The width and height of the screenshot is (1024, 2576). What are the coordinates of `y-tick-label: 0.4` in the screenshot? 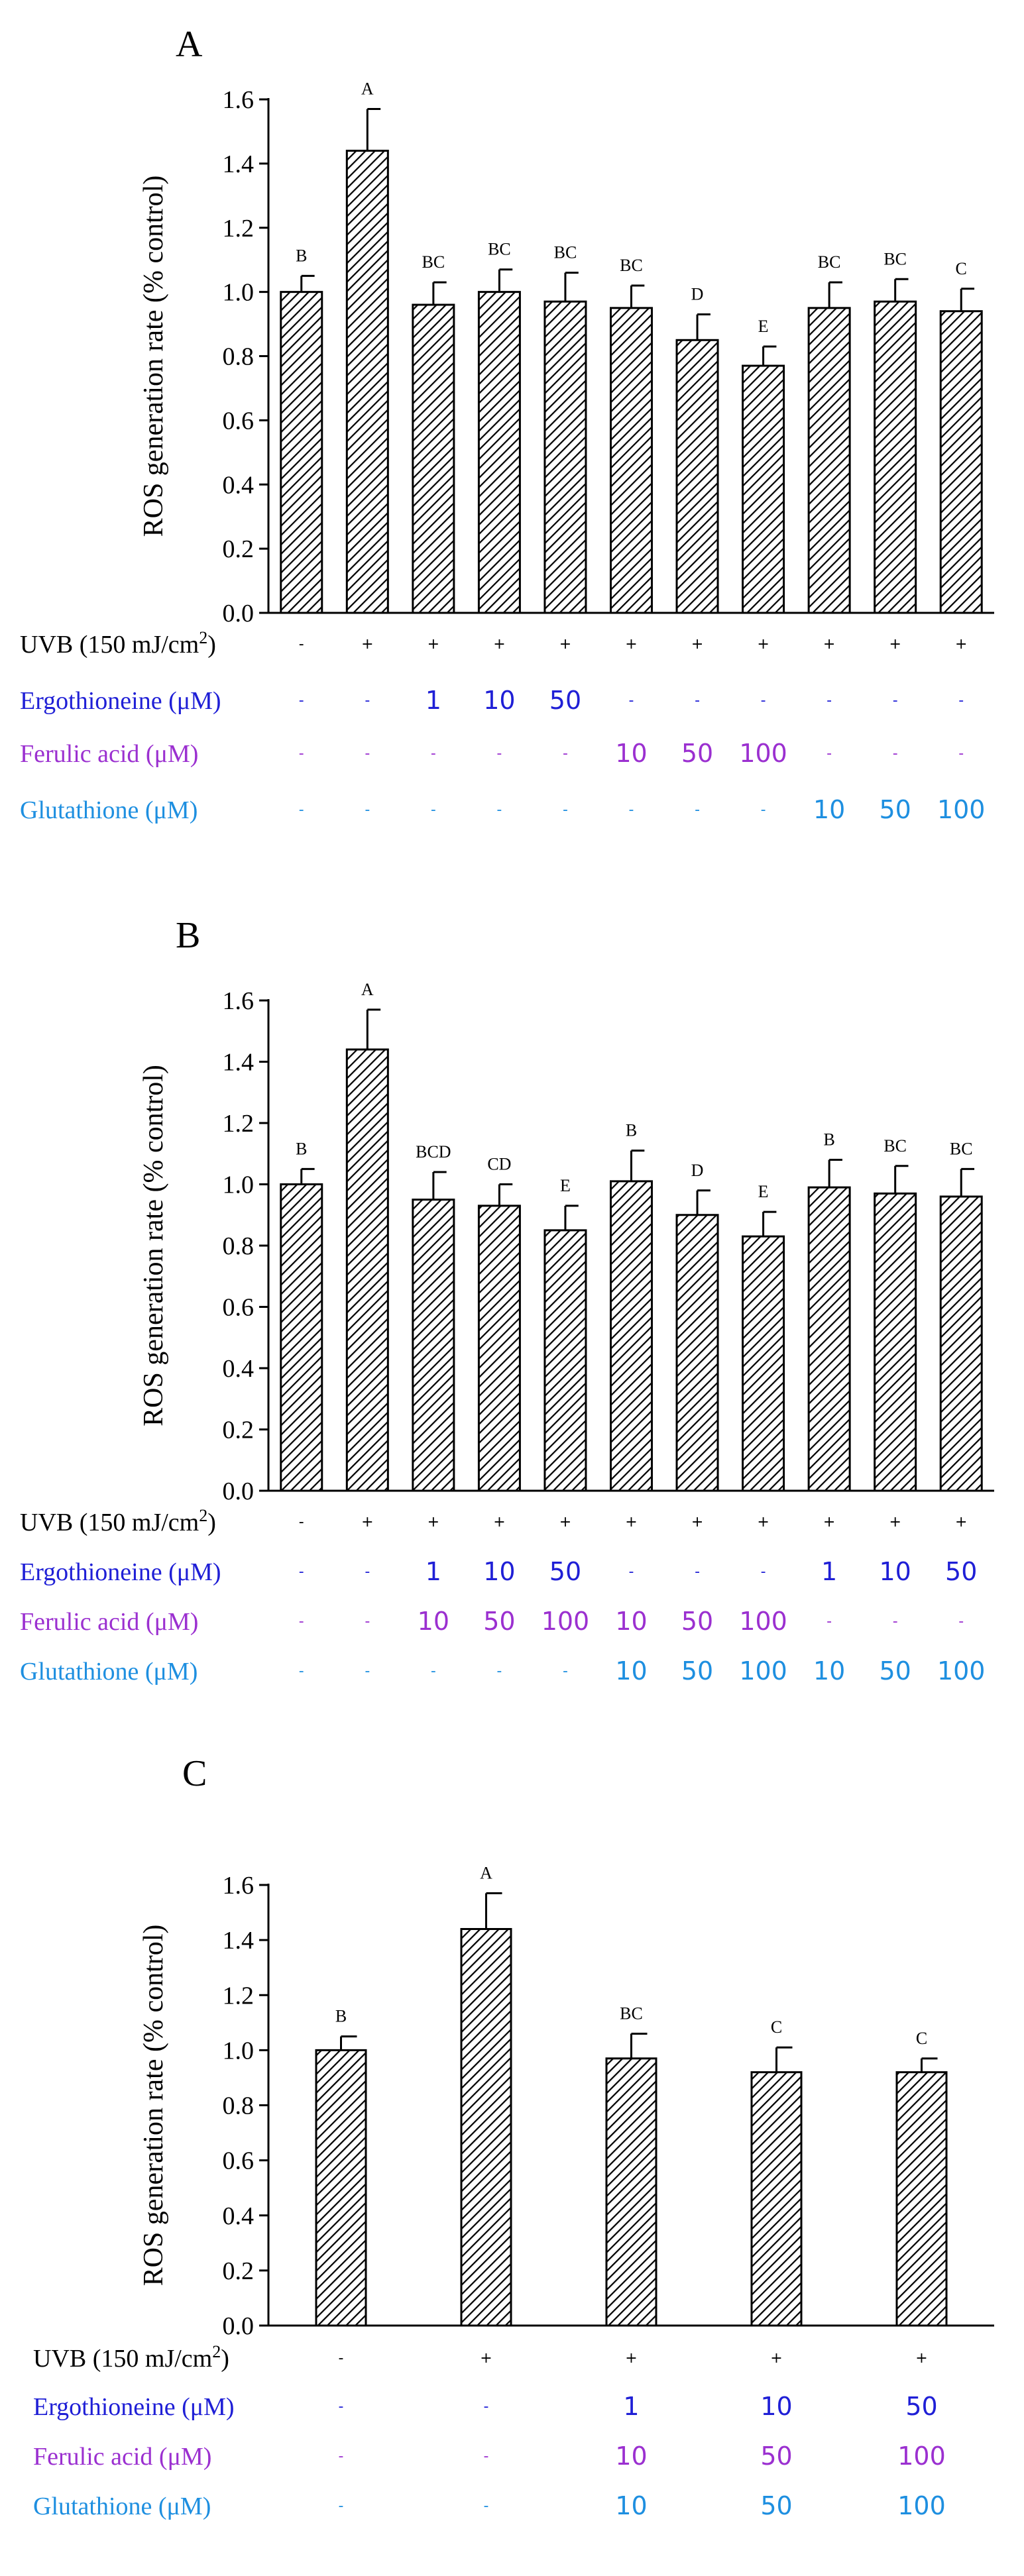 It's located at (239, 485).